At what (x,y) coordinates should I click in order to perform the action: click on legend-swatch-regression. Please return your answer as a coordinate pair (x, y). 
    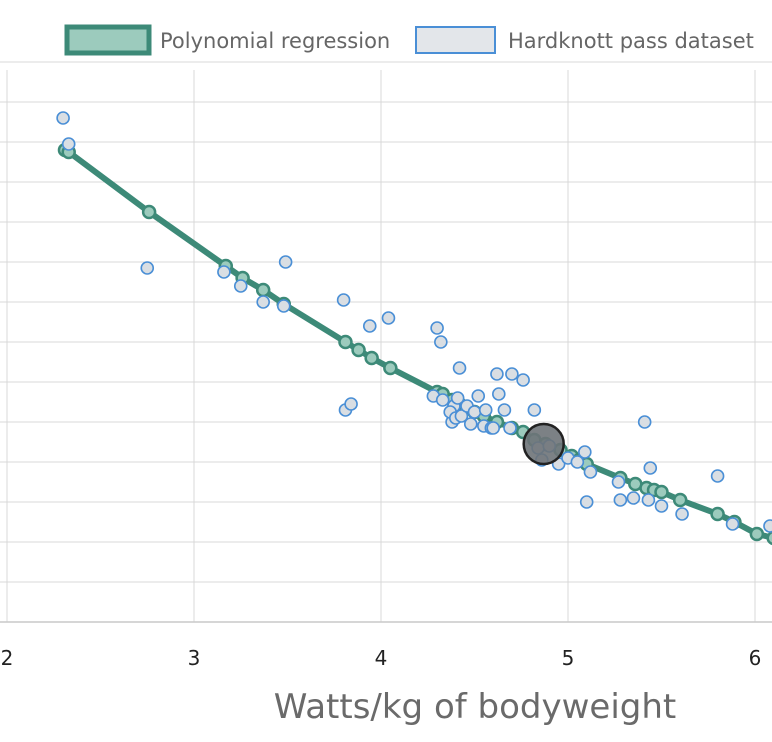
    Looking at the image, I should click on (108, 40).